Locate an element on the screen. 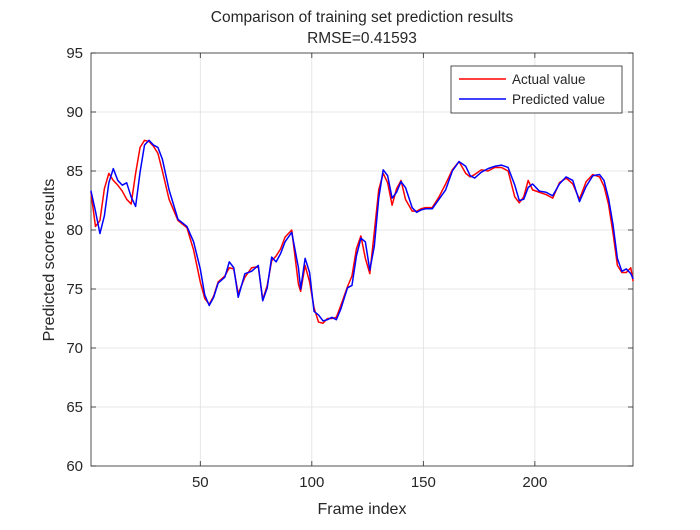 This screenshot has width=700, height=530. x-tick-label: 100 is located at coordinates (311, 482).